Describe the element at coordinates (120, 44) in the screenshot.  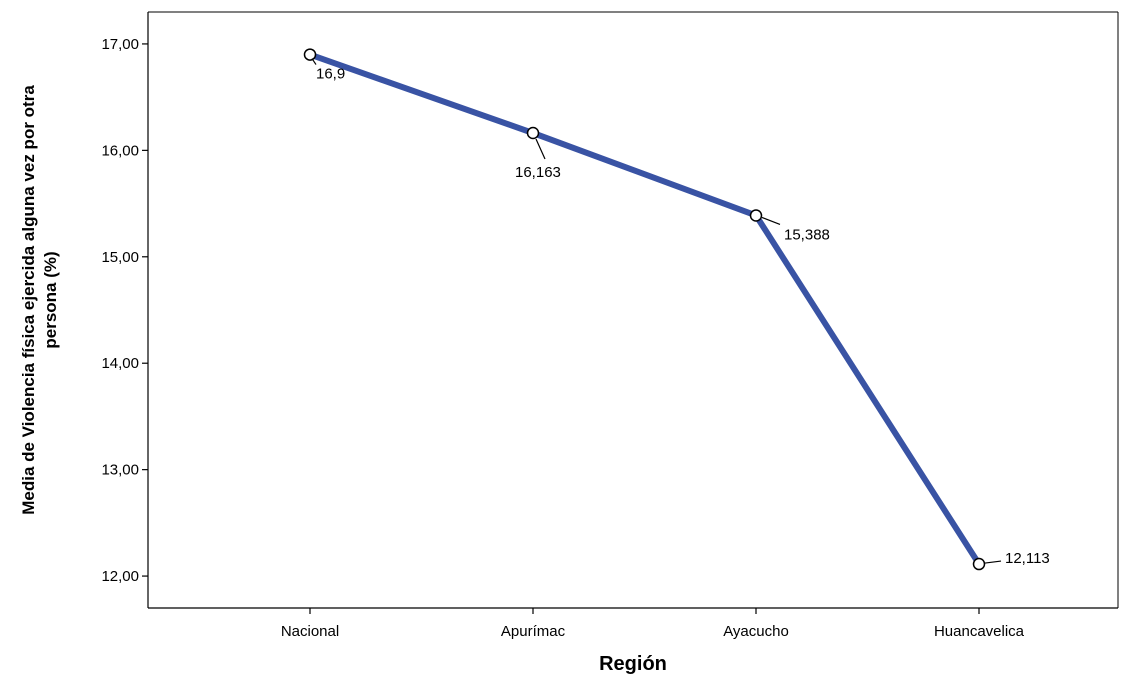
I see `y-tick-label: 17,00` at that location.